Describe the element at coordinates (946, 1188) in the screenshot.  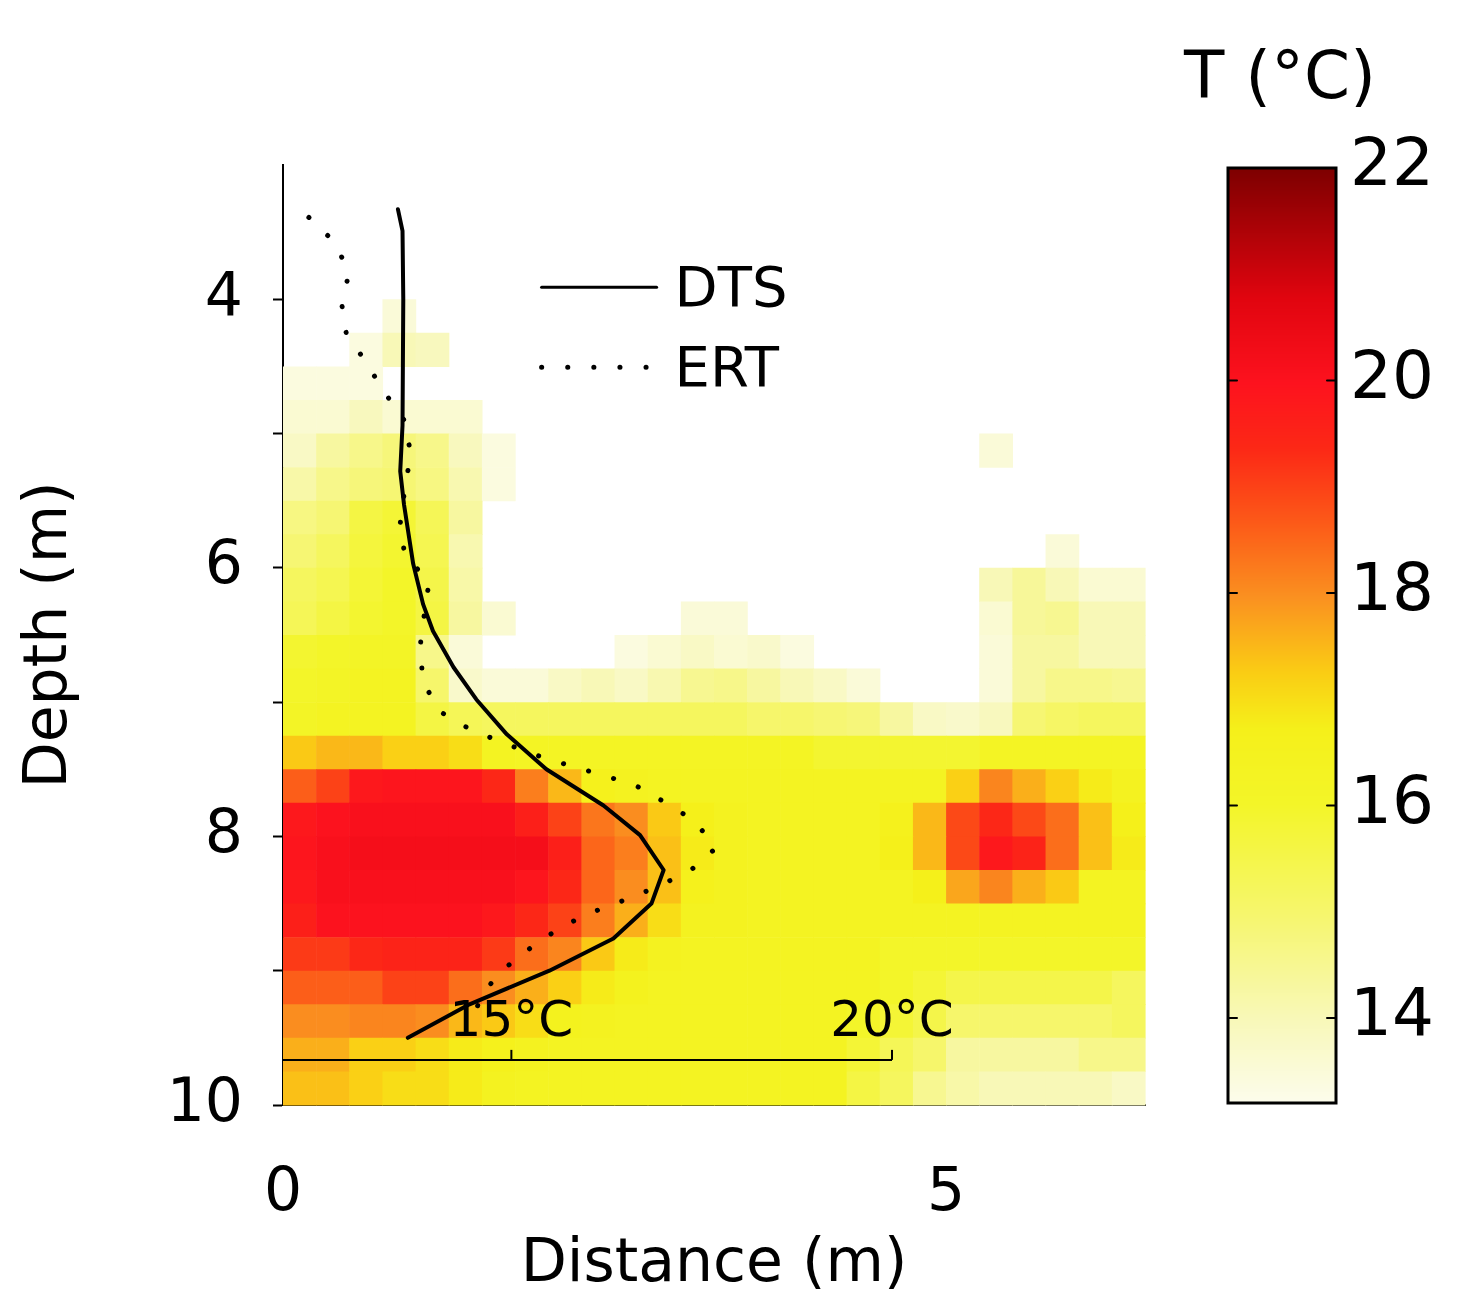
I see `x-tick-label: 5` at that location.